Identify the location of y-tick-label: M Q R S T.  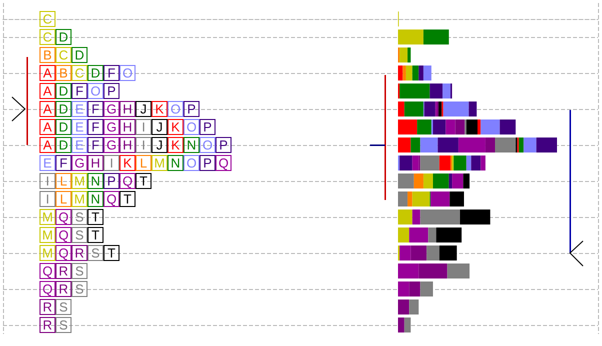
(79, 253).